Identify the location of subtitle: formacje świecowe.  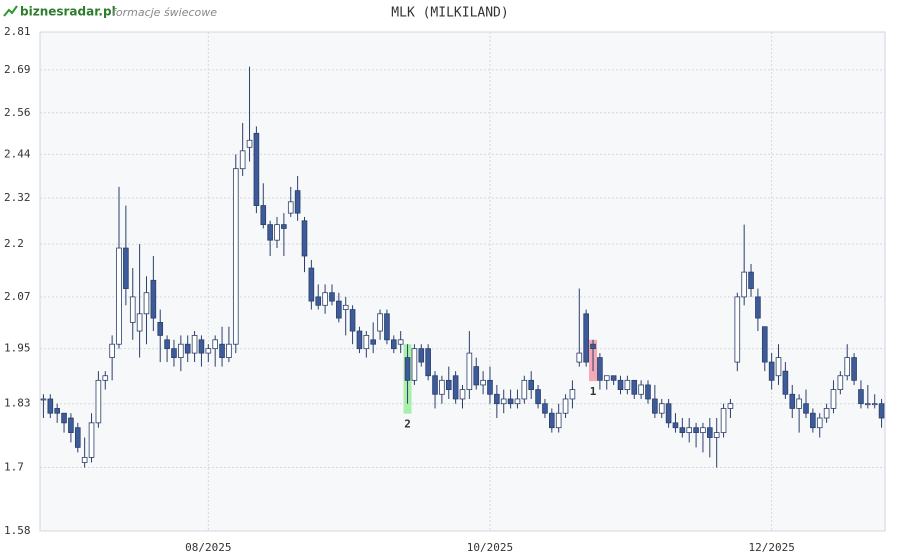
(164, 12).